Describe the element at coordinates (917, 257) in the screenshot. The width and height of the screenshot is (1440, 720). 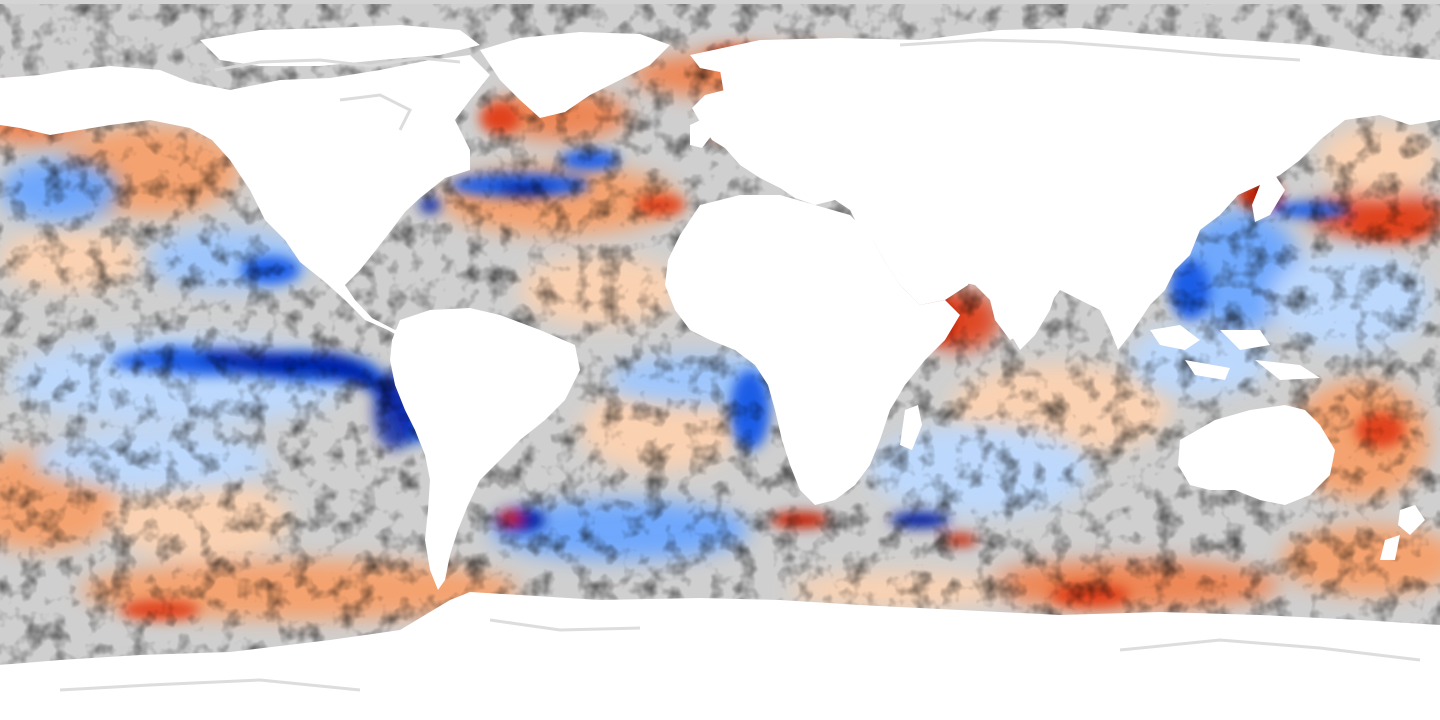
I see `arabia` at that location.